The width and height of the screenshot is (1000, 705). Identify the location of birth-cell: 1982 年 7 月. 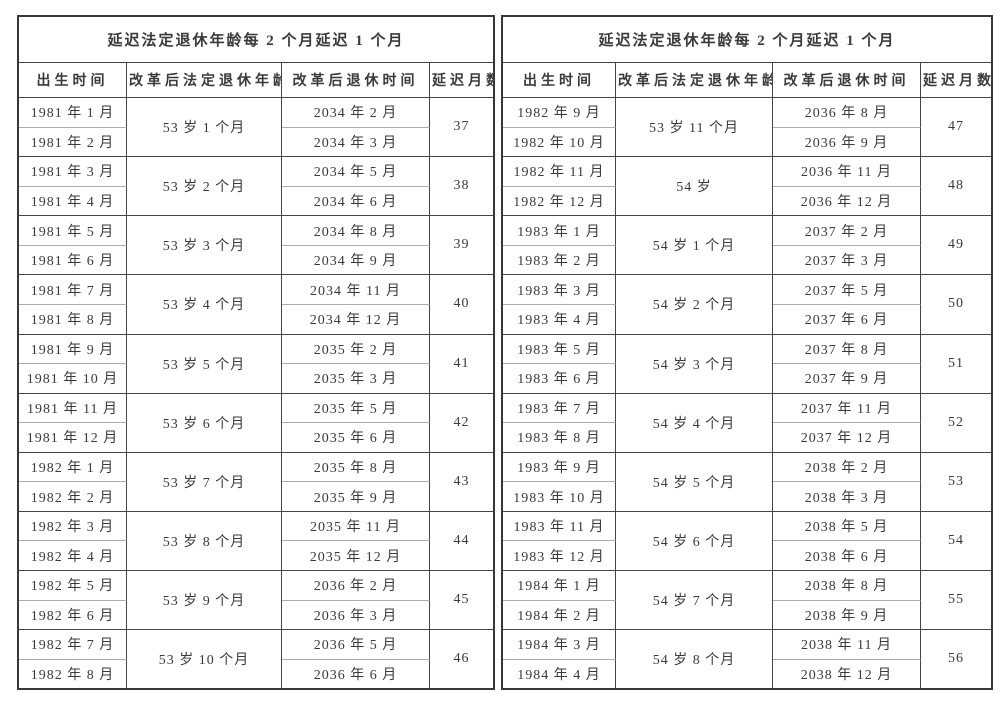
(73, 645).